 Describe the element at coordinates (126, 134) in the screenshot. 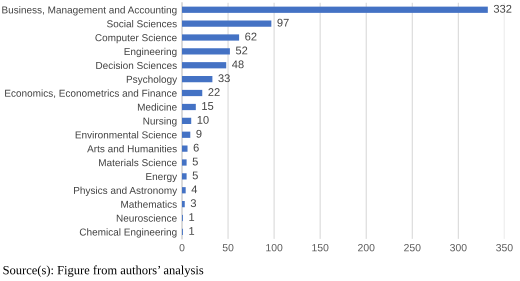

I see `y-tick-label: Environmental Science` at that location.